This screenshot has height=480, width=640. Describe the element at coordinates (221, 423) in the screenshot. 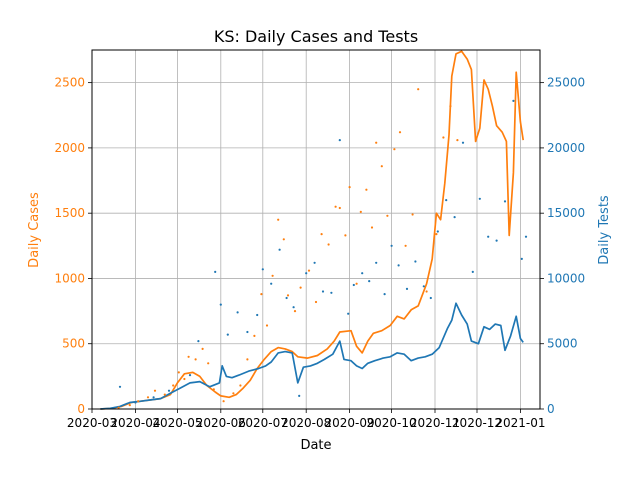

I see `x-tick-label: 2020-06` at that location.